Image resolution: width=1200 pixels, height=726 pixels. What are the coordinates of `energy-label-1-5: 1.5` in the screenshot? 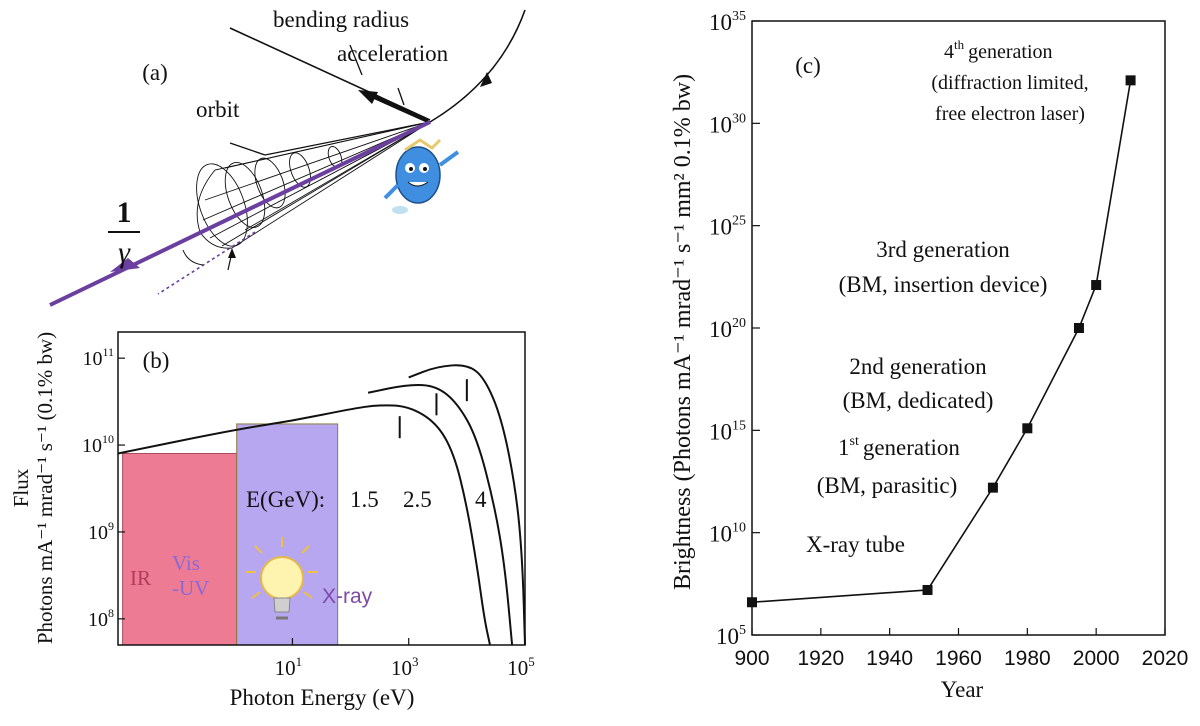 It's located at (364, 499).